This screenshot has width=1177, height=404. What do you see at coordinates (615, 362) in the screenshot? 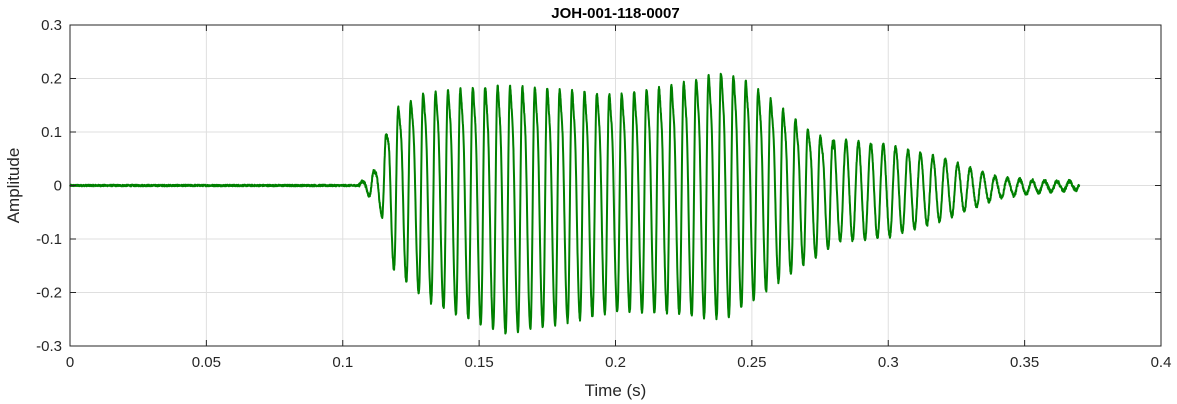
I see `x-tick-label: 0.2` at bounding box center [615, 362].